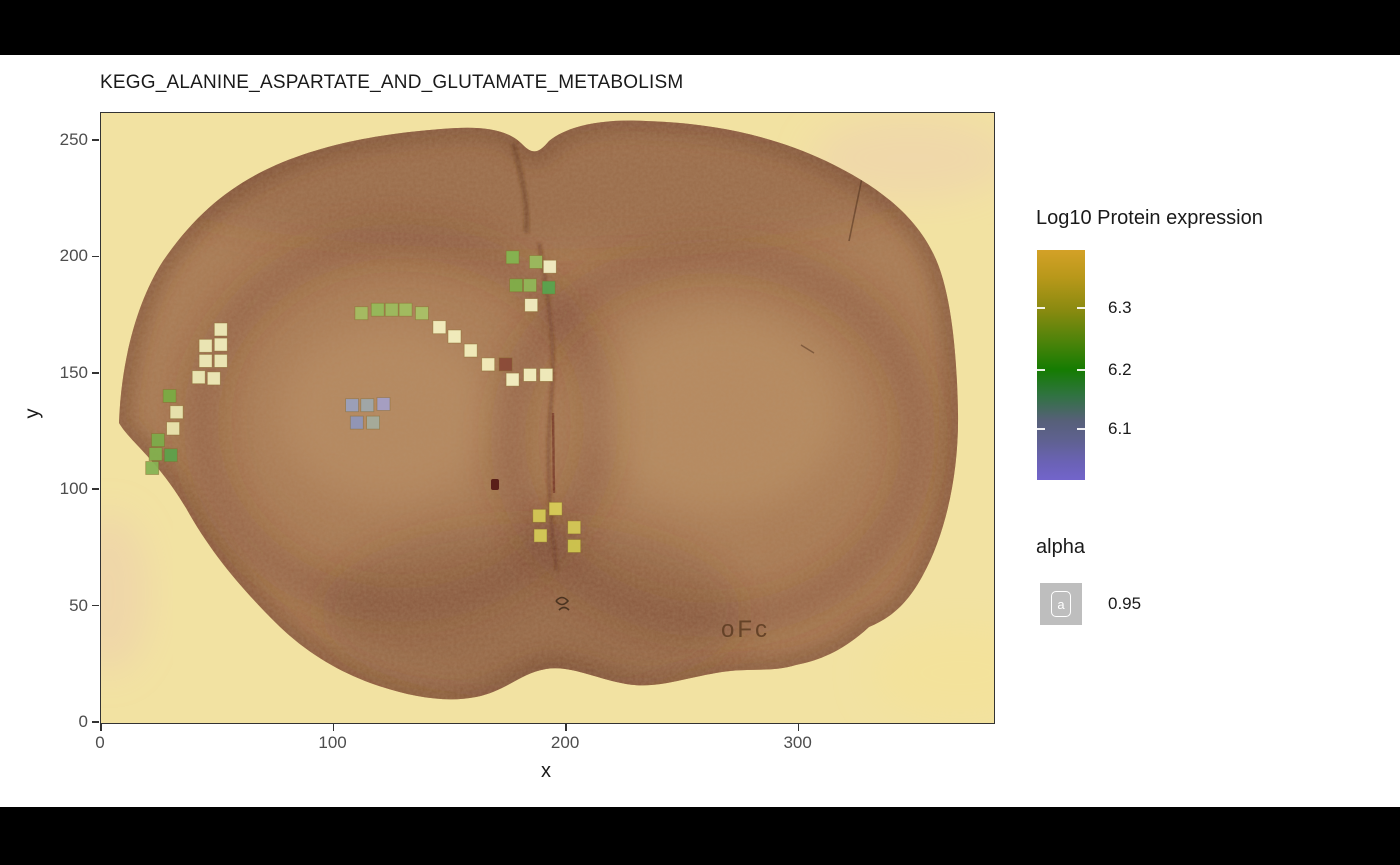  I want to click on colorbar-gradient, so click(1061, 365).